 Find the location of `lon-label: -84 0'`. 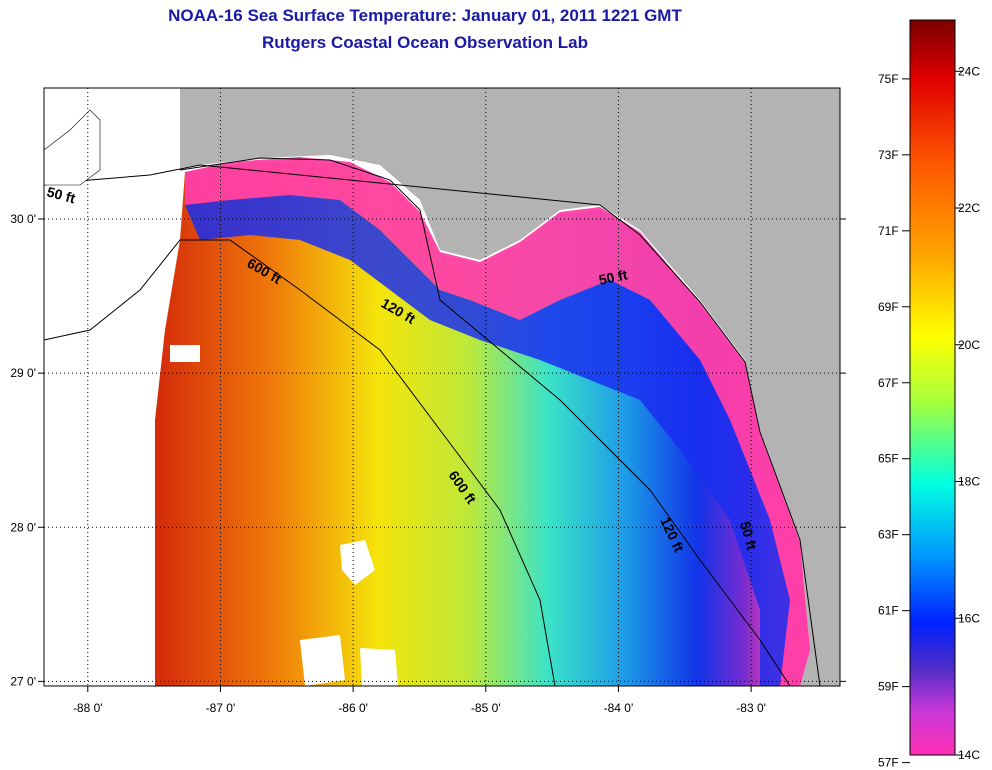

lon-label: -84 0' is located at coordinates (619, 708).